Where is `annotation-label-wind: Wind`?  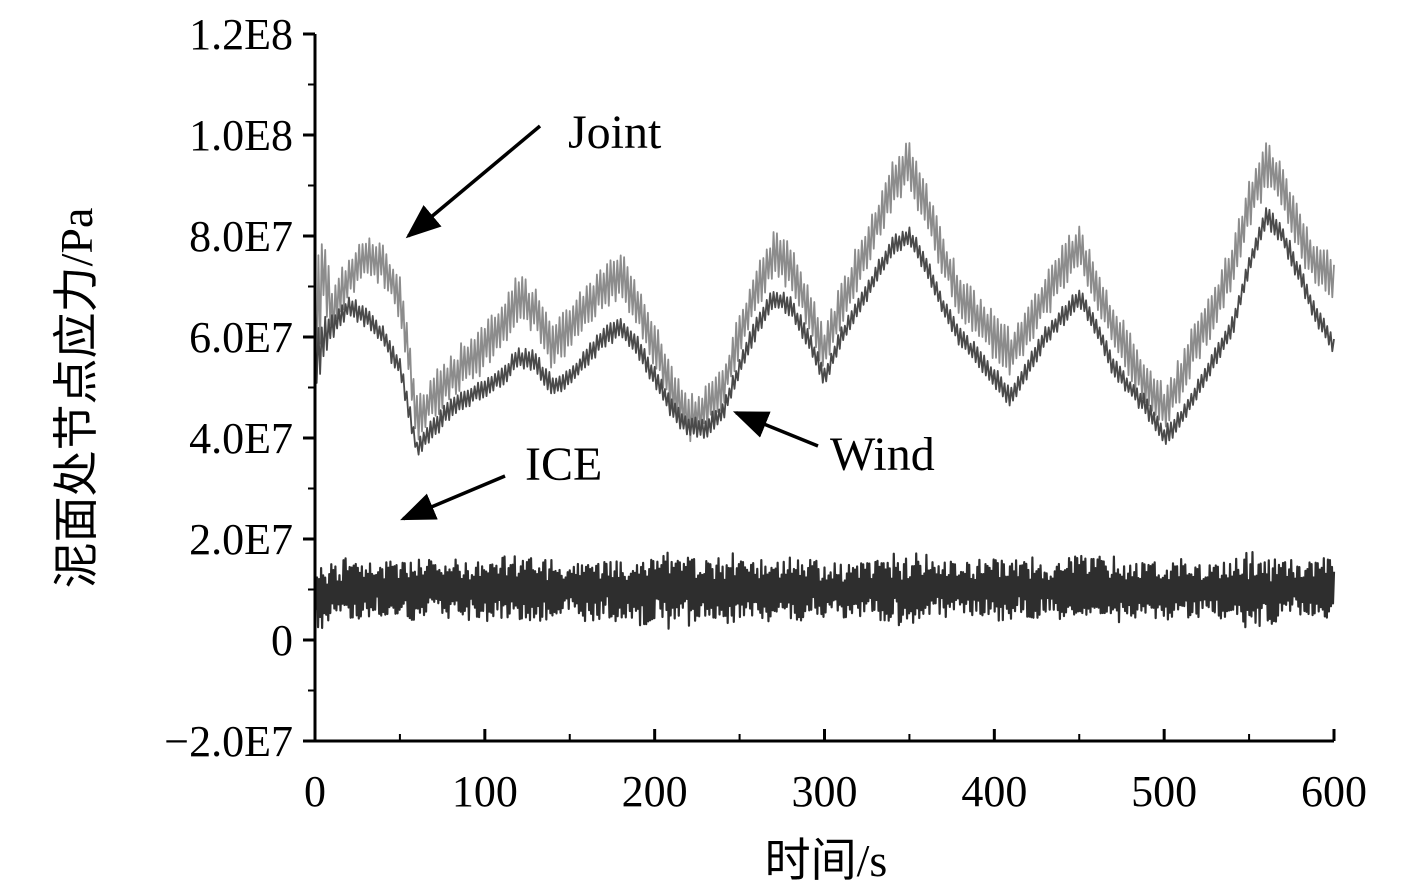 annotation-label-wind: Wind is located at coordinates (882, 454).